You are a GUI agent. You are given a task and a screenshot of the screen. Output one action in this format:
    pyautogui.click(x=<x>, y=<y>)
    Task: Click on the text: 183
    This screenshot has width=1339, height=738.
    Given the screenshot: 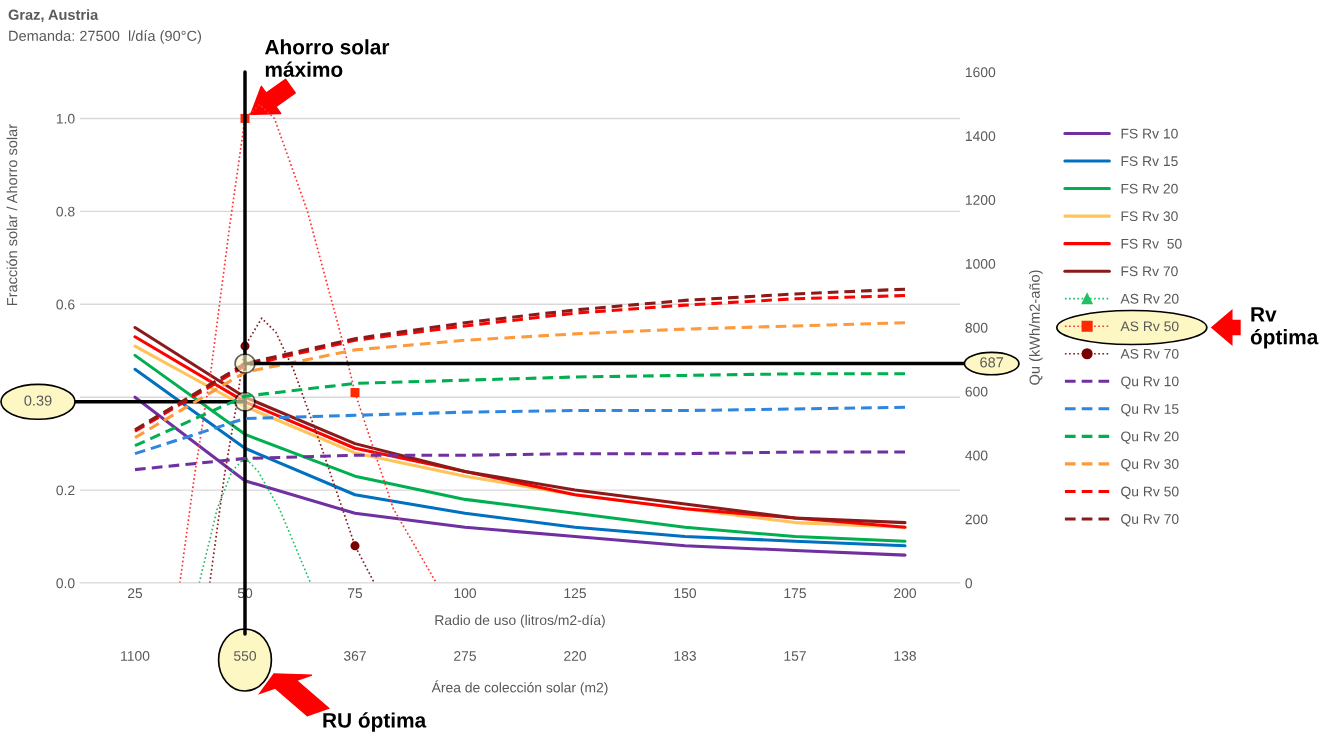 What is the action you would take?
    pyautogui.click(x=685, y=655)
    